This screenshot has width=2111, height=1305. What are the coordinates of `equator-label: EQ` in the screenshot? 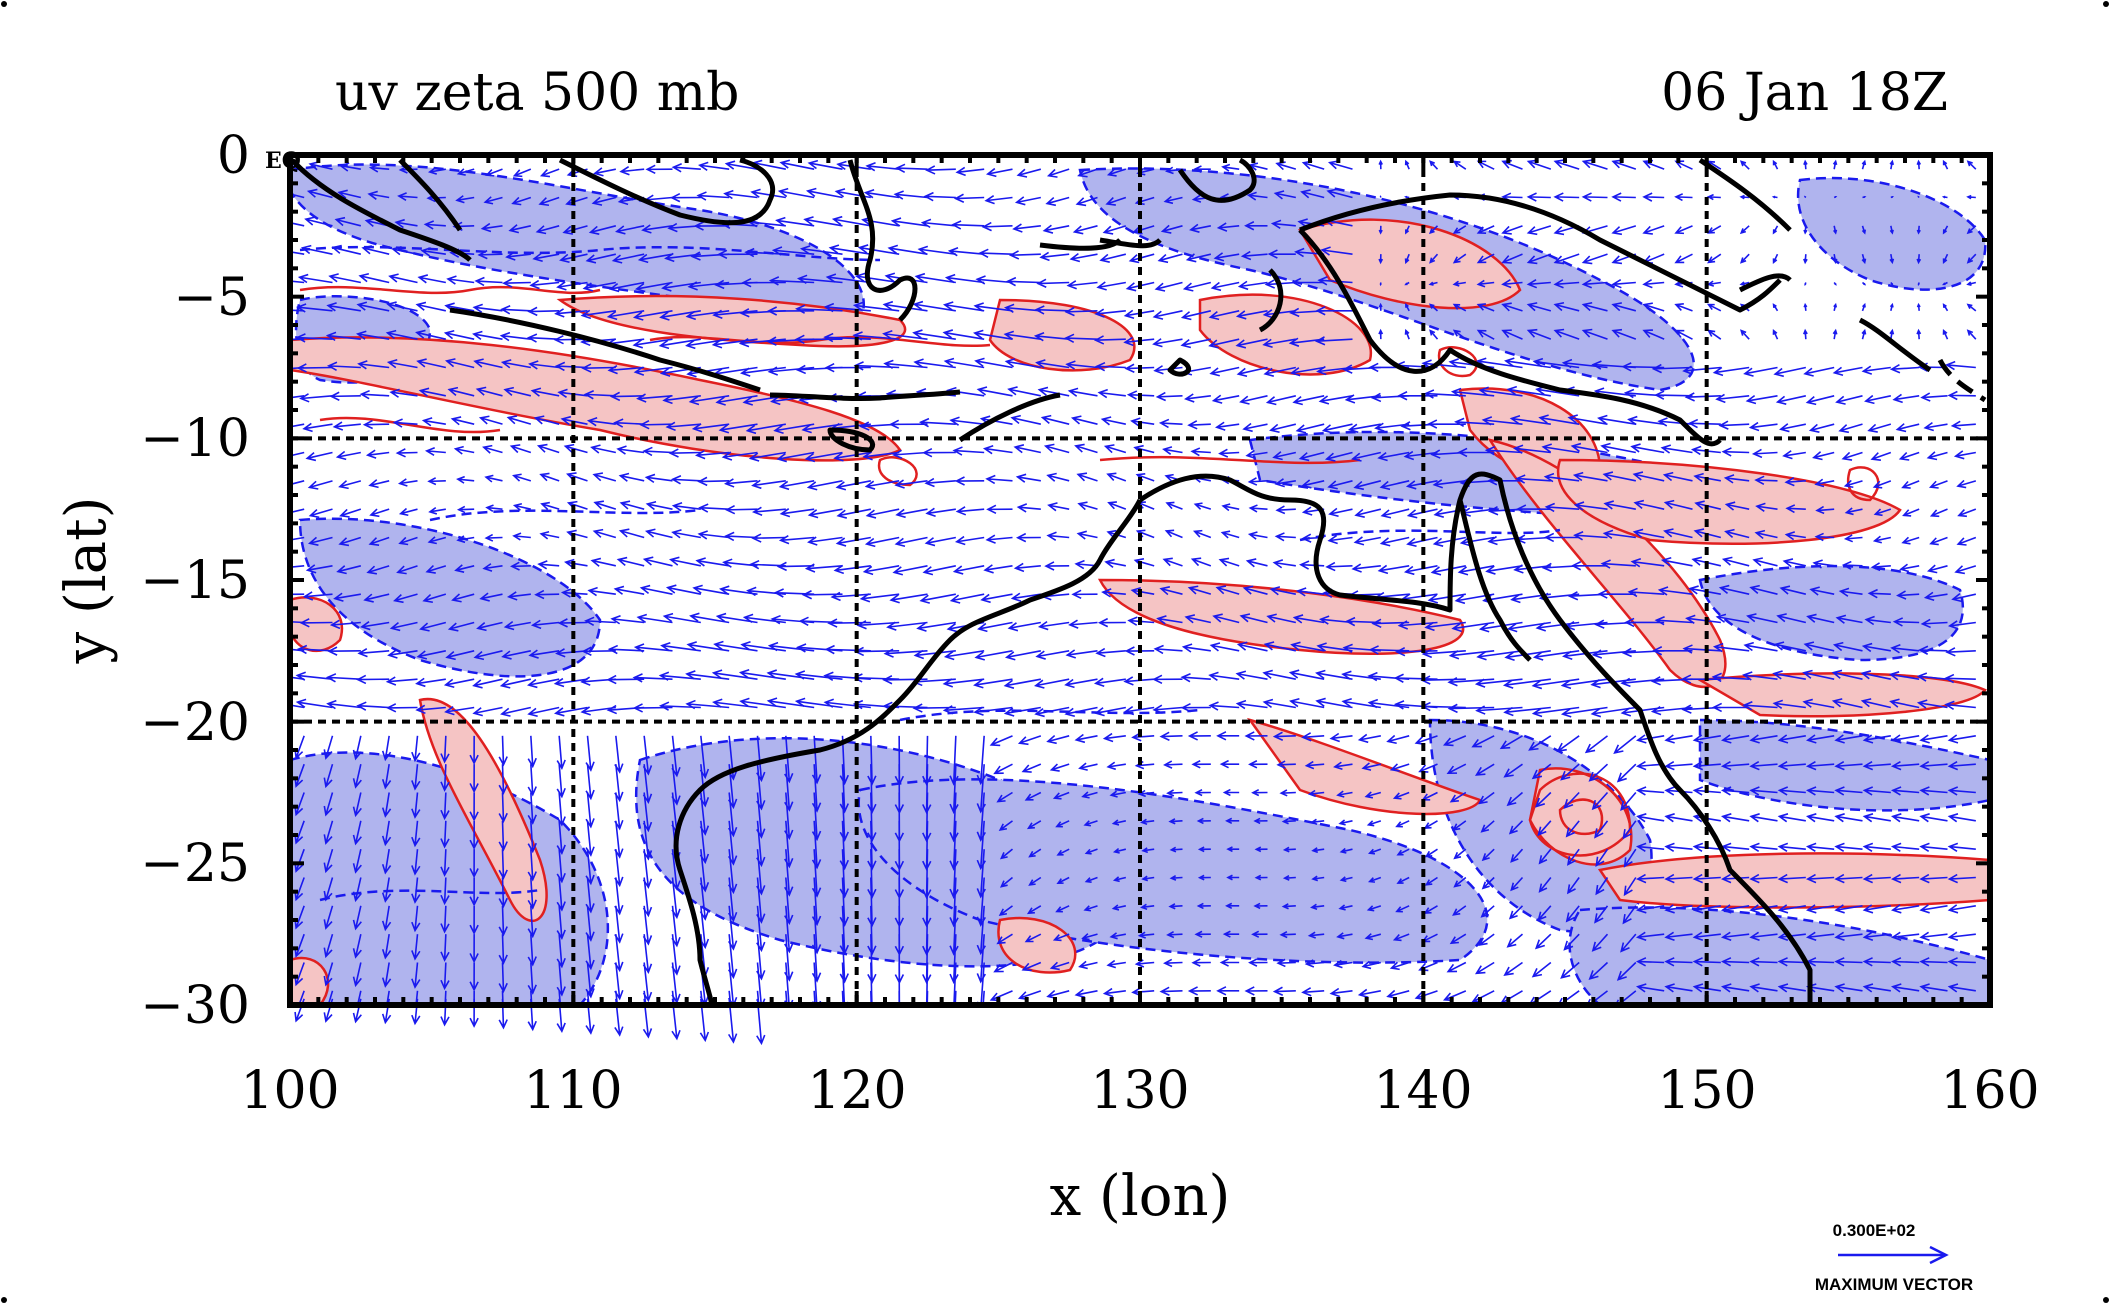 It's located at (283, 161).